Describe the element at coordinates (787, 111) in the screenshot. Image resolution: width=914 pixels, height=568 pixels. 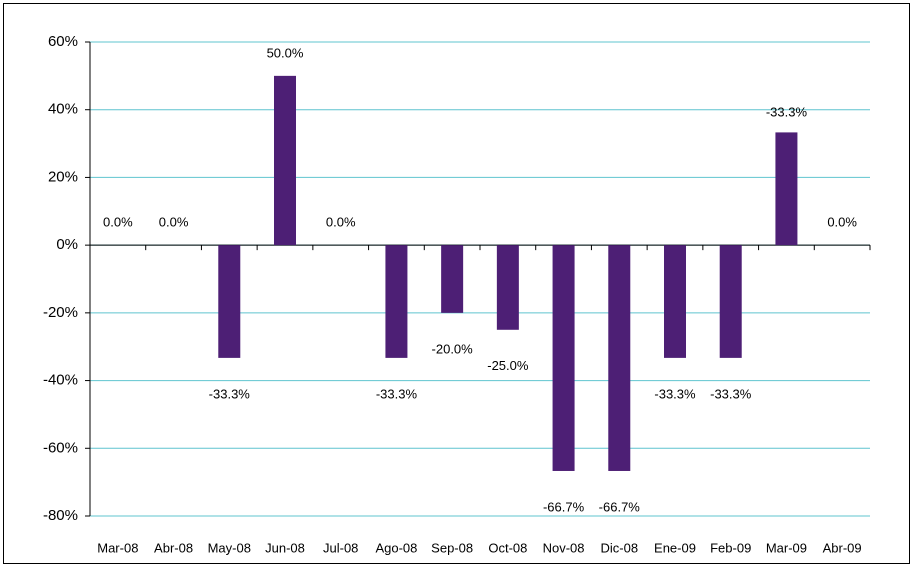
I see `annotation: -33.3%` at that location.